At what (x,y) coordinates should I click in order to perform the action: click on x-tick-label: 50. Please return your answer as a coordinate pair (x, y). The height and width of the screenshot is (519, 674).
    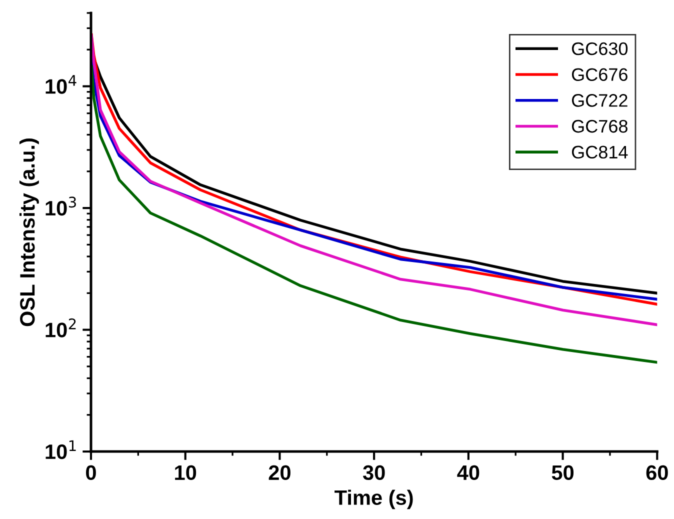
    Looking at the image, I should click on (563, 472).